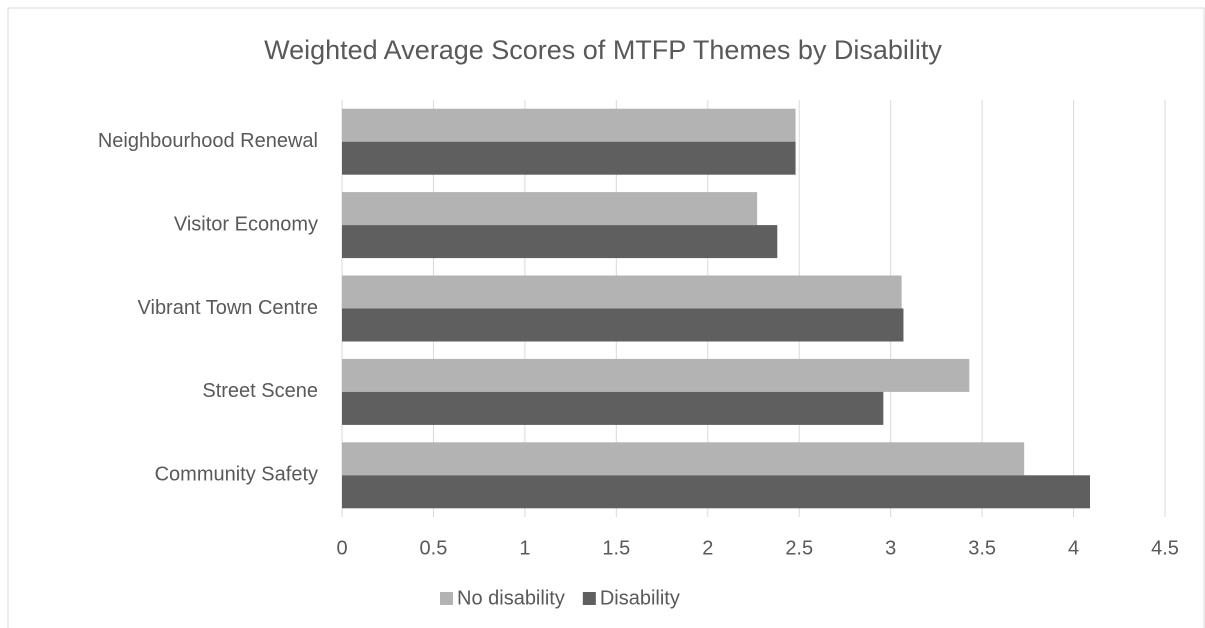 The image size is (1205, 628). Describe the element at coordinates (890, 548) in the screenshot. I see `x-tick-label: 3` at that location.